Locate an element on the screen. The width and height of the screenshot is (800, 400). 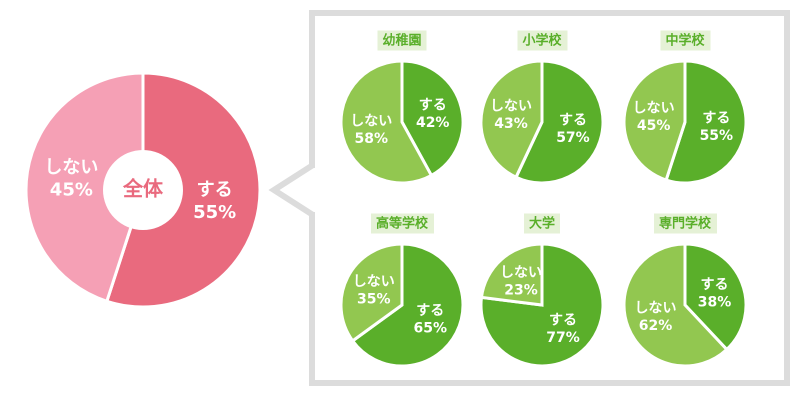
chart-title: 高等学校 is located at coordinates (402, 224).